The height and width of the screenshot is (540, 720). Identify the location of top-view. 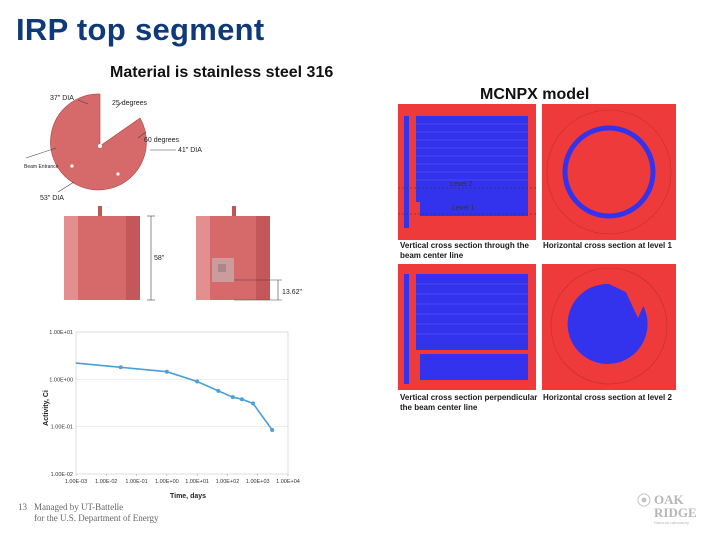
(98, 142).